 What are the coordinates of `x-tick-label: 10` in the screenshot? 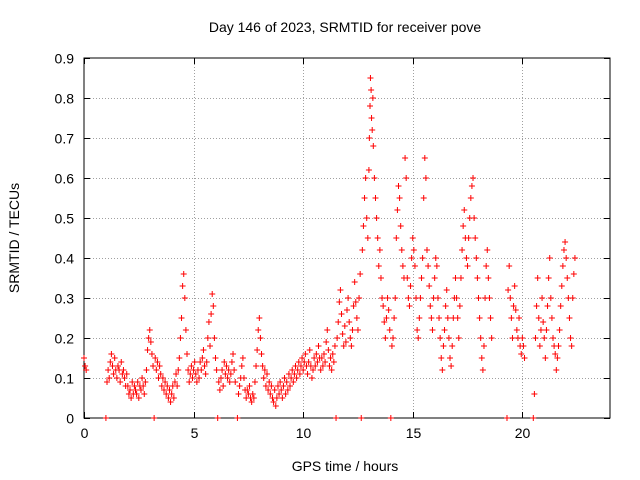 It's located at (304, 433).